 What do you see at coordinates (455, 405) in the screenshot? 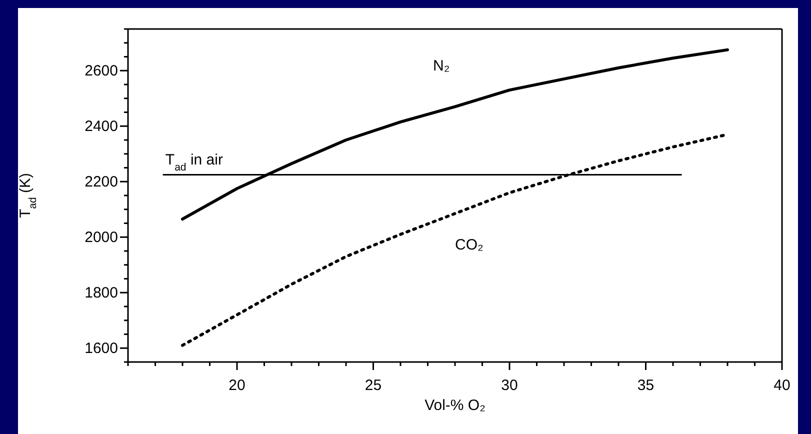
I see `x-axis-title: Vol-% O₂` at bounding box center [455, 405].